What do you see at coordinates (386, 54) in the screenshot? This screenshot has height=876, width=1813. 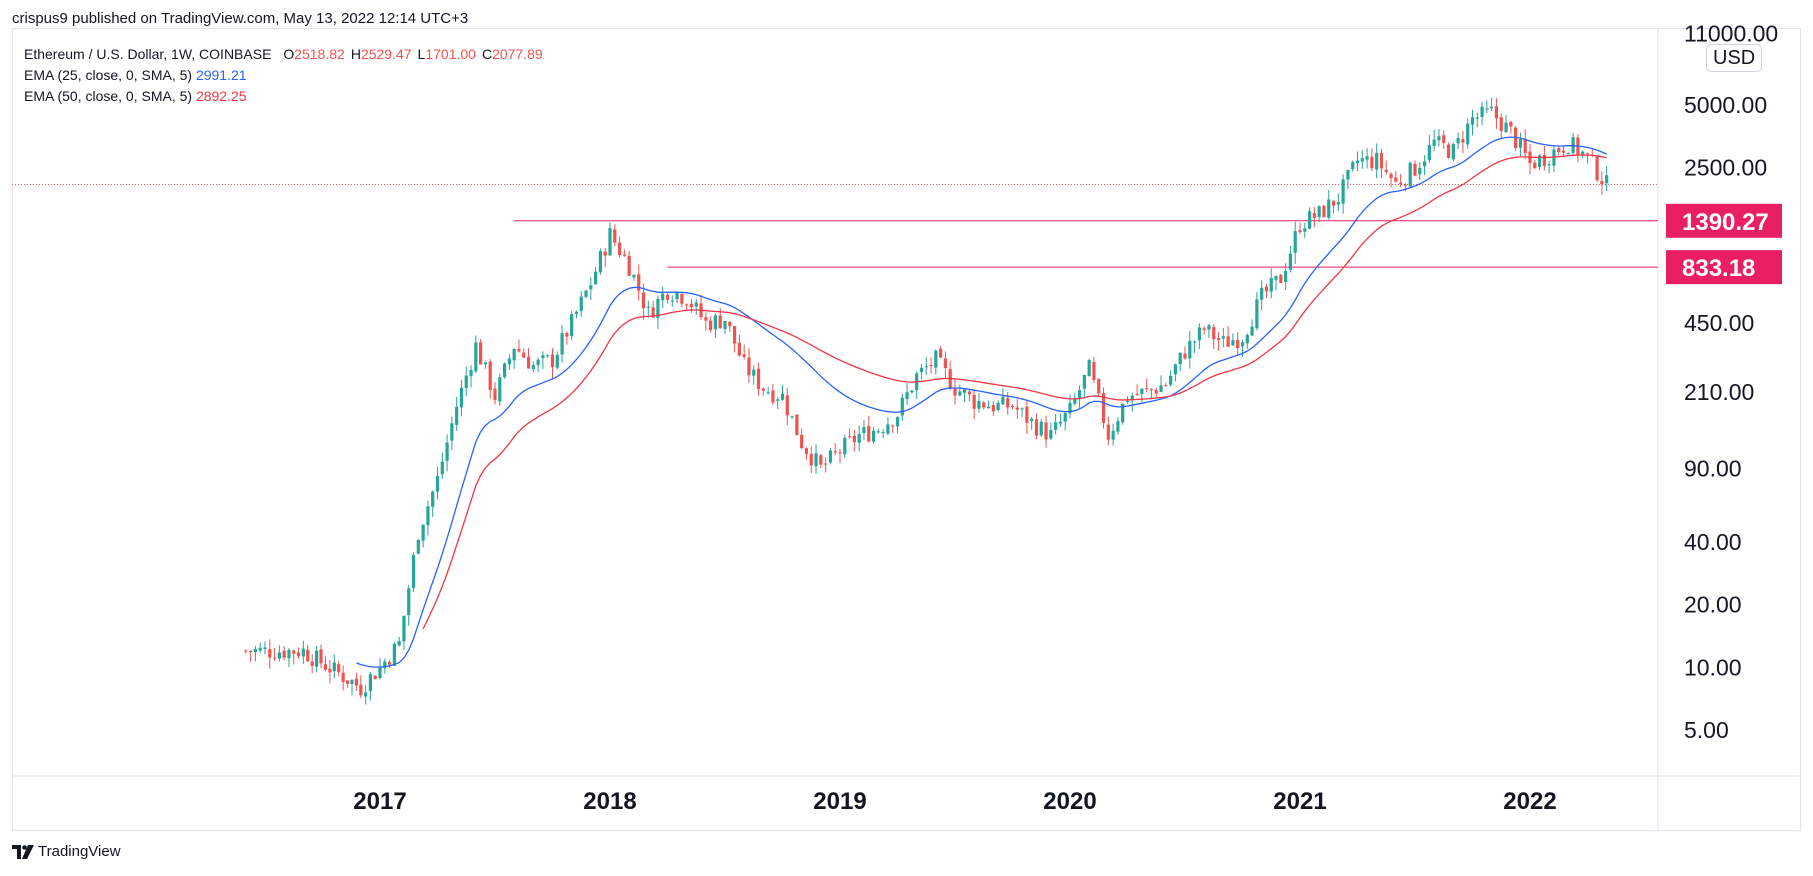 I see `ohlc-value-h: 2529.47` at bounding box center [386, 54].